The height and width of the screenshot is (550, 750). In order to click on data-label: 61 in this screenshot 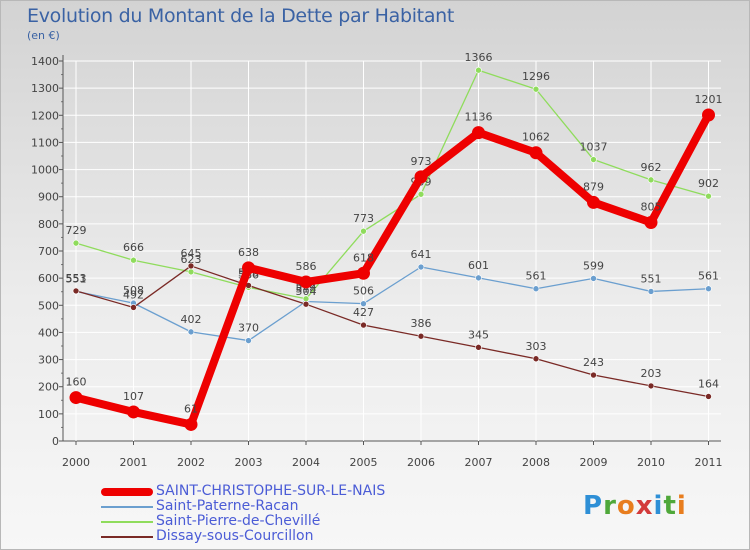, I will do `click(191, 408)`.